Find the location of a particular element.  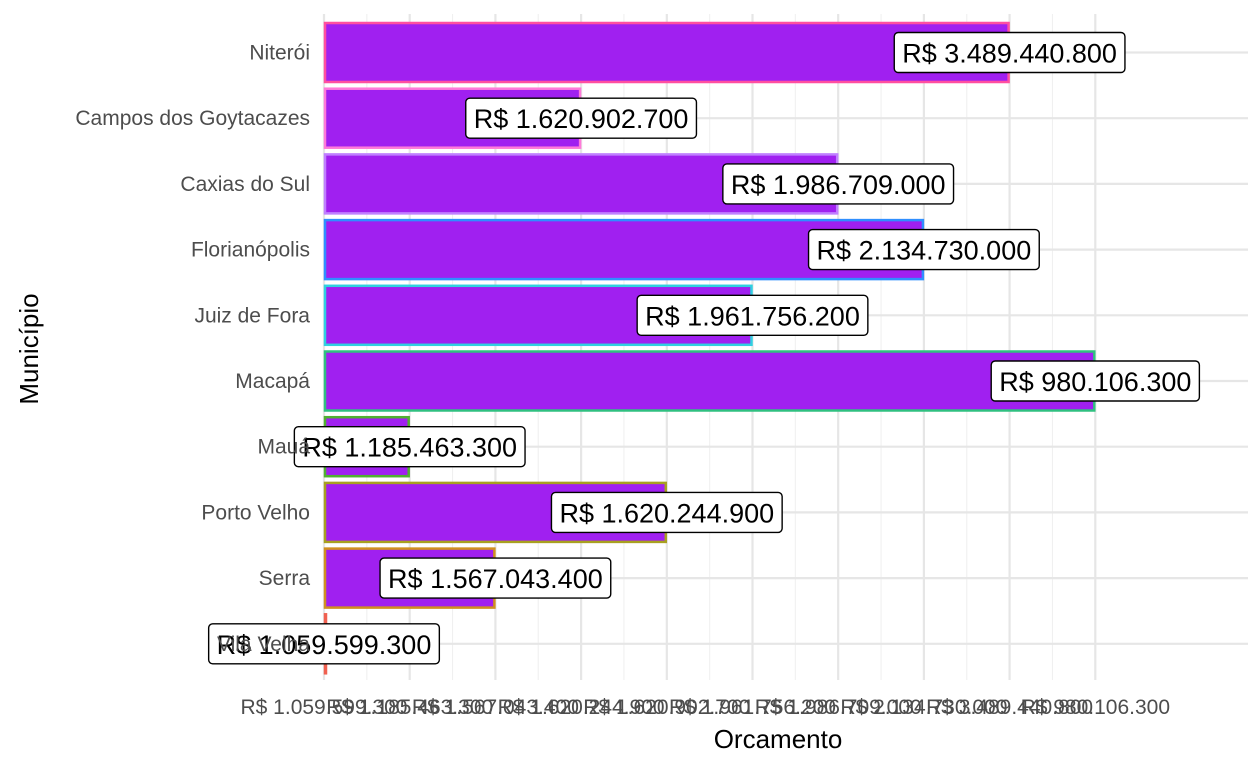

x-tick-label: R$ 980.106.300 is located at coordinates (1095, 707).